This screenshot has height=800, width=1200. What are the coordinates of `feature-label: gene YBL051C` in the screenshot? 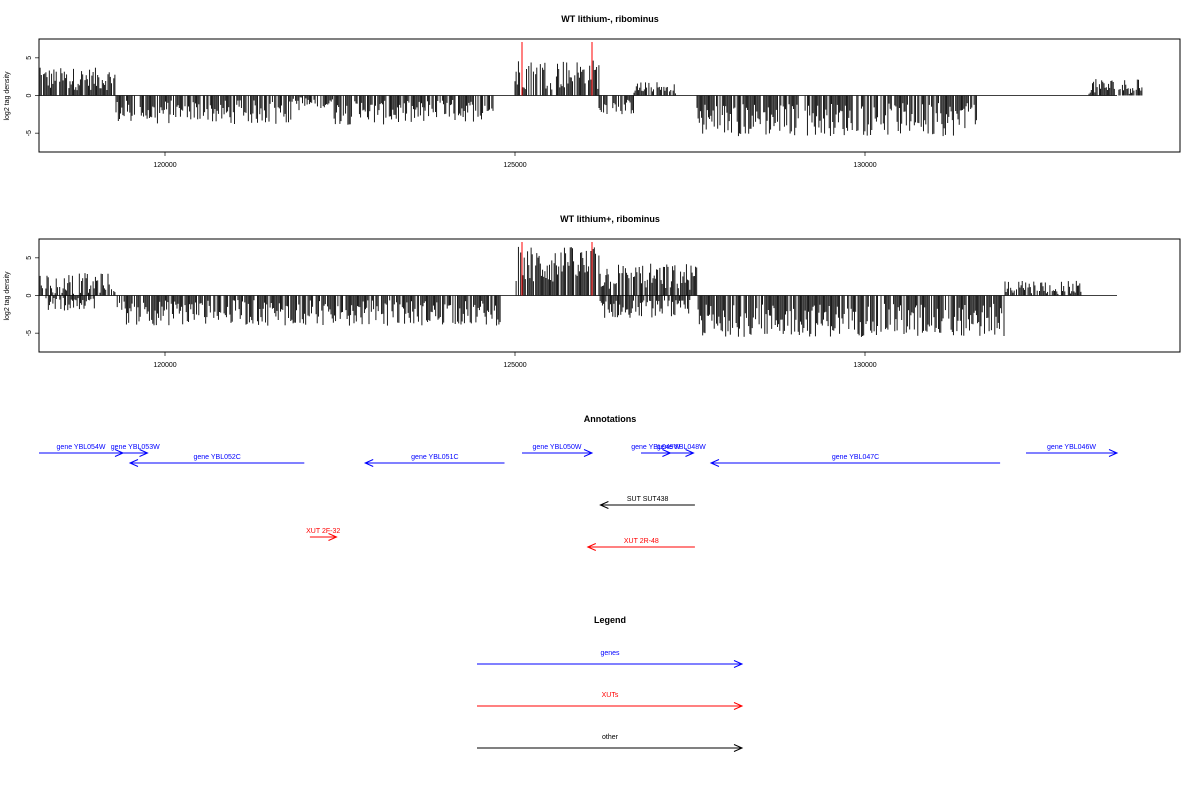 It's located at (434, 457).